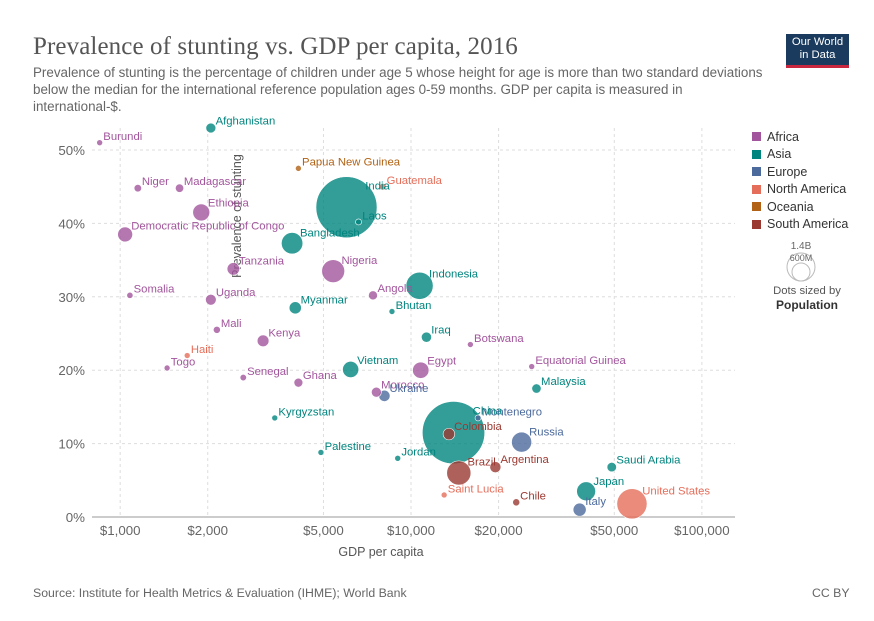 The width and height of the screenshot is (874, 621). Describe the element at coordinates (499, 530) in the screenshot. I see `x-tick-label: $20,000` at that location.